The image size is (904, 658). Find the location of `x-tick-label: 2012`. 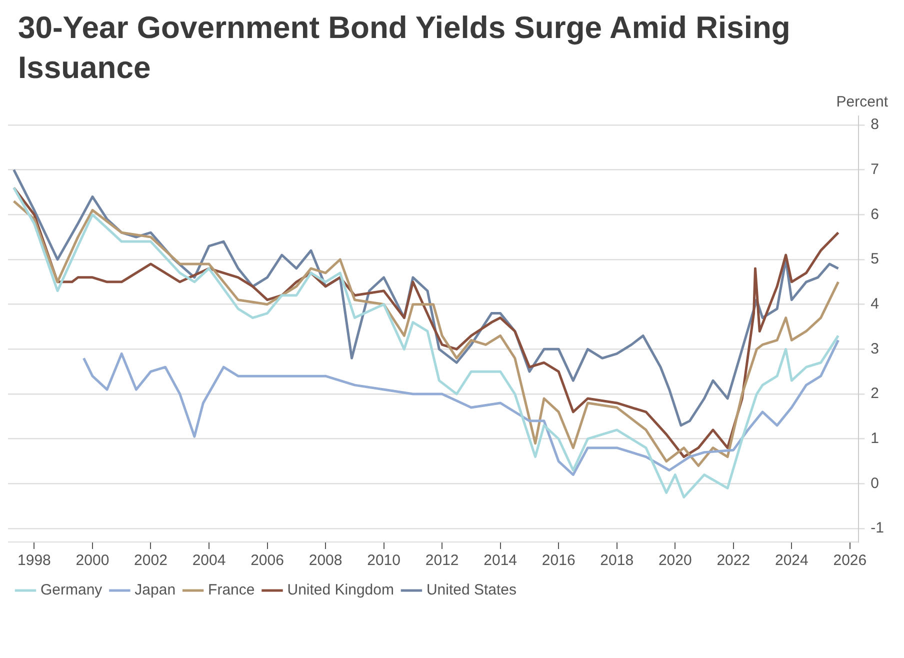

x-tick-label: 2012 is located at coordinates (442, 561).